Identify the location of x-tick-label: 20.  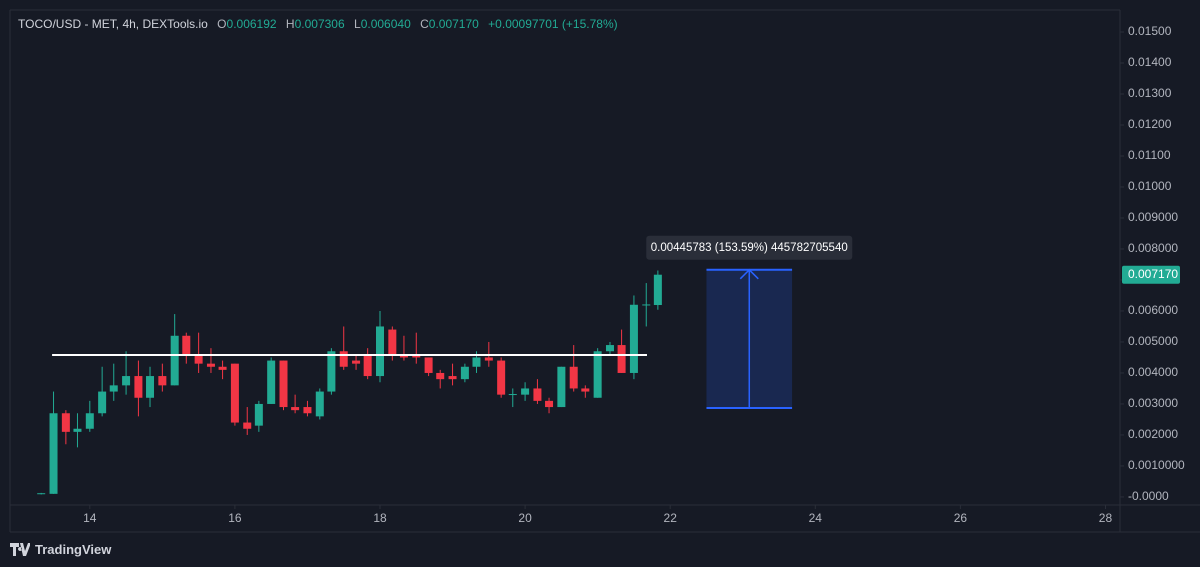
(525, 518).